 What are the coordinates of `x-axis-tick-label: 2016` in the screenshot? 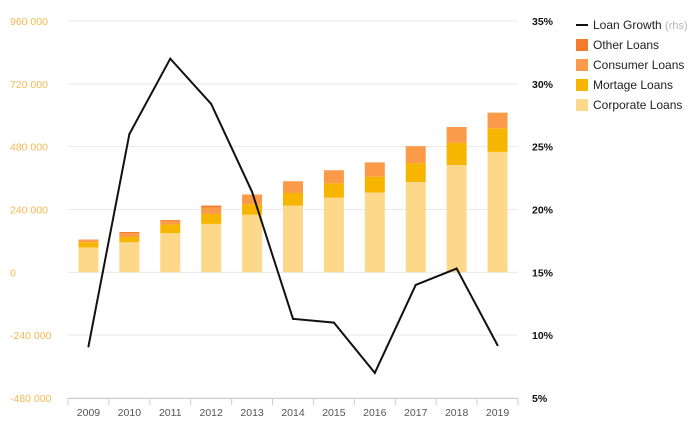 It's located at (375, 413).